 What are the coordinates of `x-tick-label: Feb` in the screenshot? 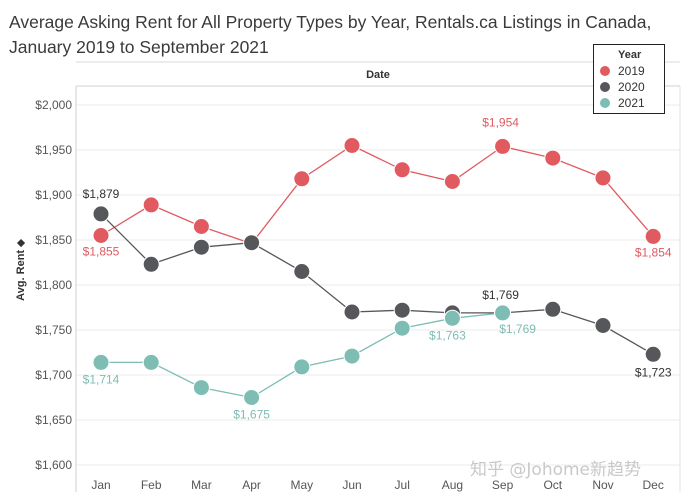 It's located at (151, 485).